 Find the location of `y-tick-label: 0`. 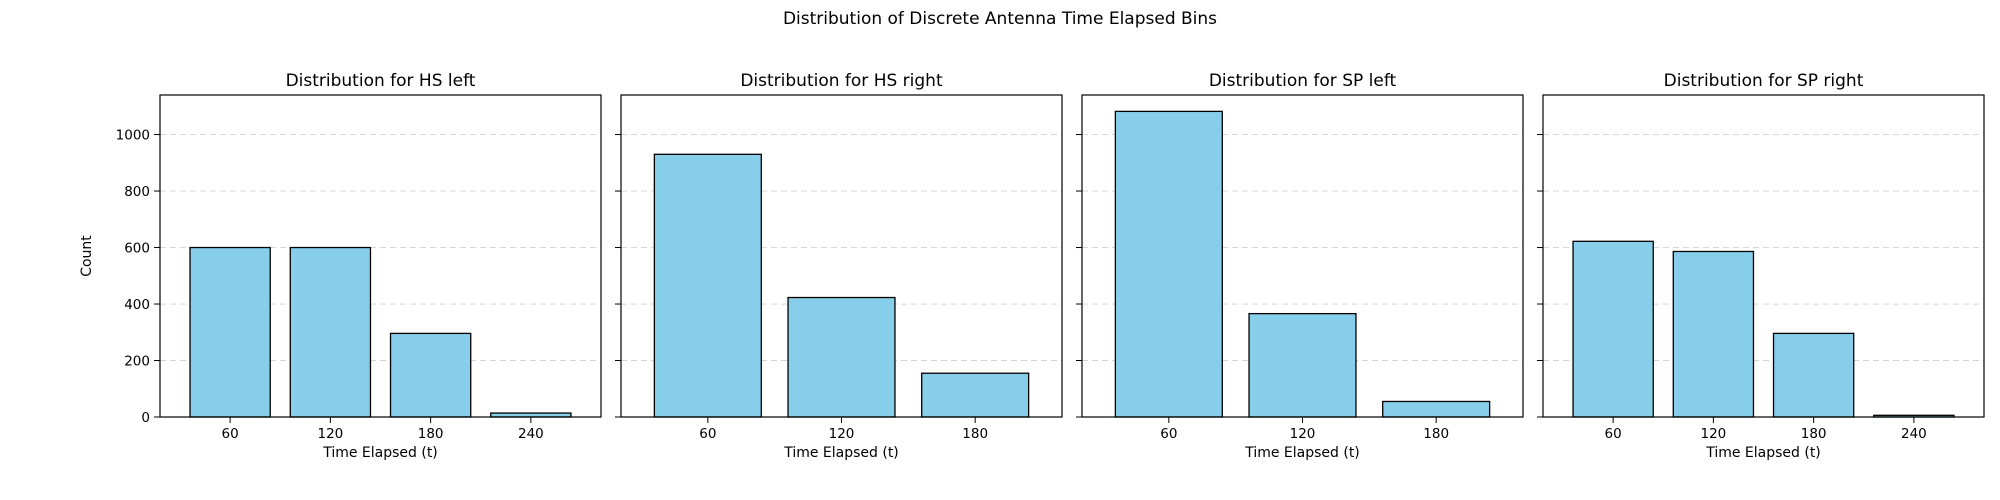

y-tick-label: 0 is located at coordinates (145, 418).